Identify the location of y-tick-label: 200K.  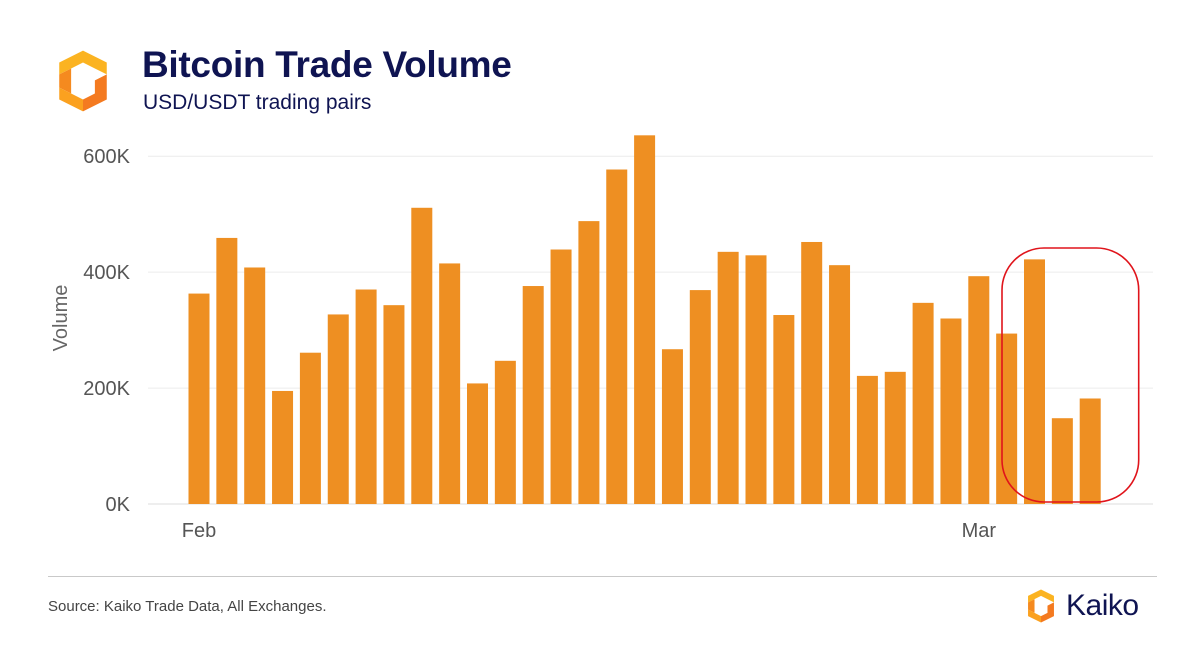
(106, 389).